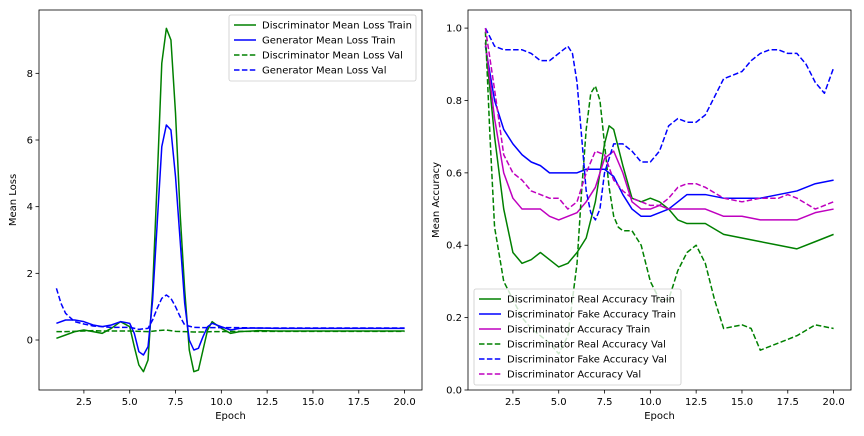  Describe the element at coordinates (337, 26) in the screenshot. I see `legend-entry: Discriminator Mean Loss Train` at that location.